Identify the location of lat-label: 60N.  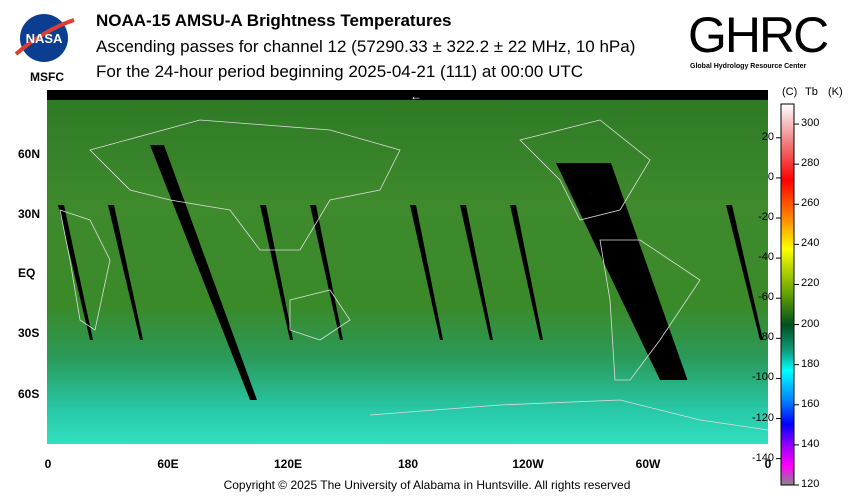
(29, 154).